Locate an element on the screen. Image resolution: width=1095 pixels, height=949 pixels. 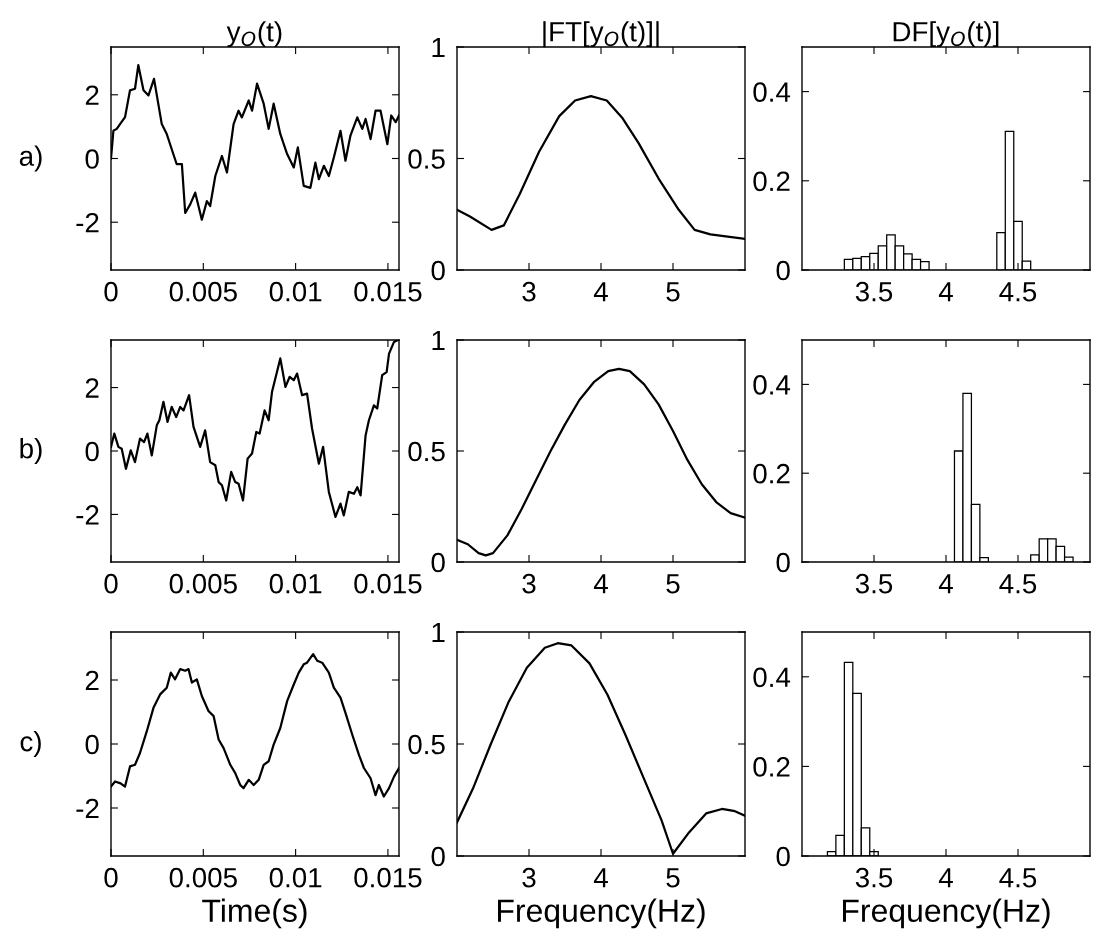
x-axis-title: Time(s) is located at coordinates (254, 913).